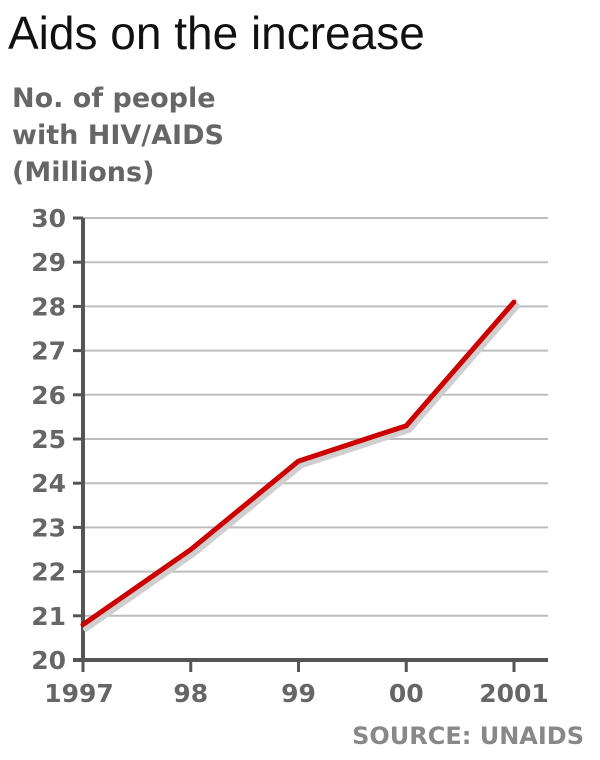 The image size is (600, 760). I want to click on y-tick-label-23: 23, so click(48, 527).